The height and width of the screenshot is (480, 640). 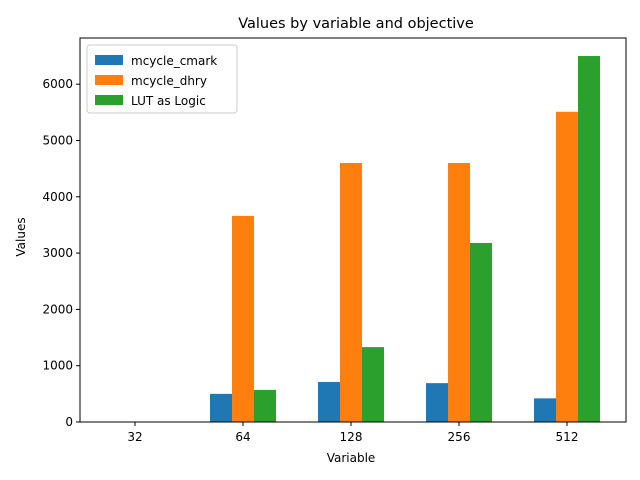 I want to click on x-tick-label: 512, so click(x=567, y=437).